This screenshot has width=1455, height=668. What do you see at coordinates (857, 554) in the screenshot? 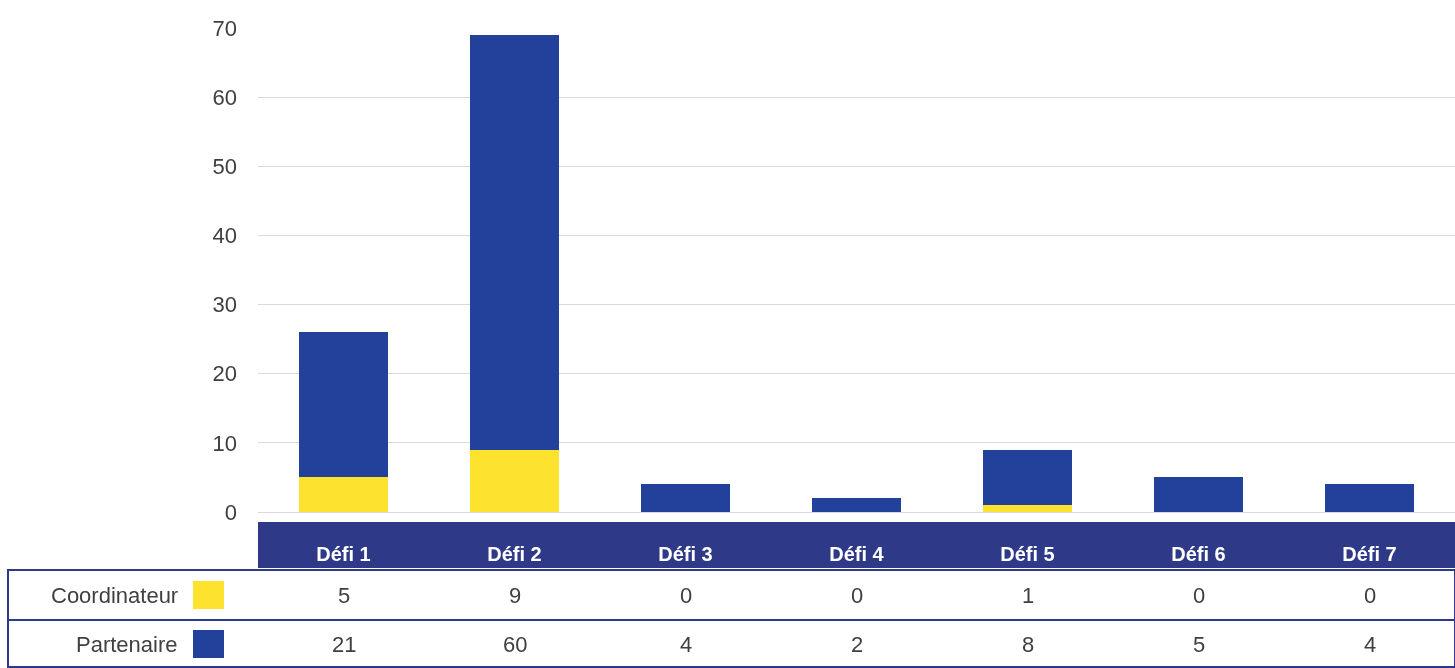
I see `x-tick-label: Défi 4` at bounding box center [857, 554].